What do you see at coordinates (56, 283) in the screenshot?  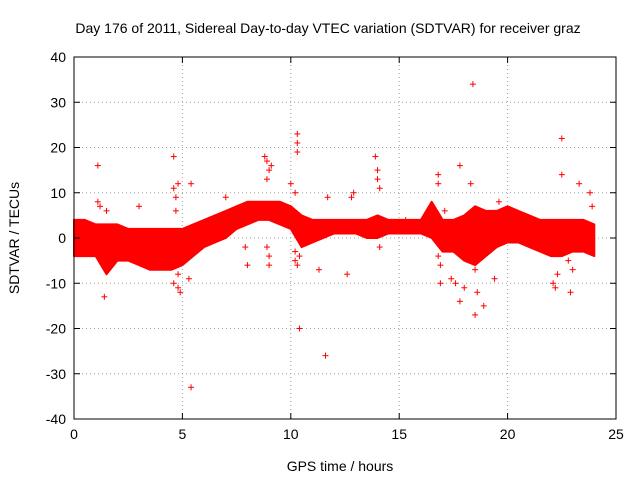 I see `y-tick-label: -10` at bounding box center [56, 283].